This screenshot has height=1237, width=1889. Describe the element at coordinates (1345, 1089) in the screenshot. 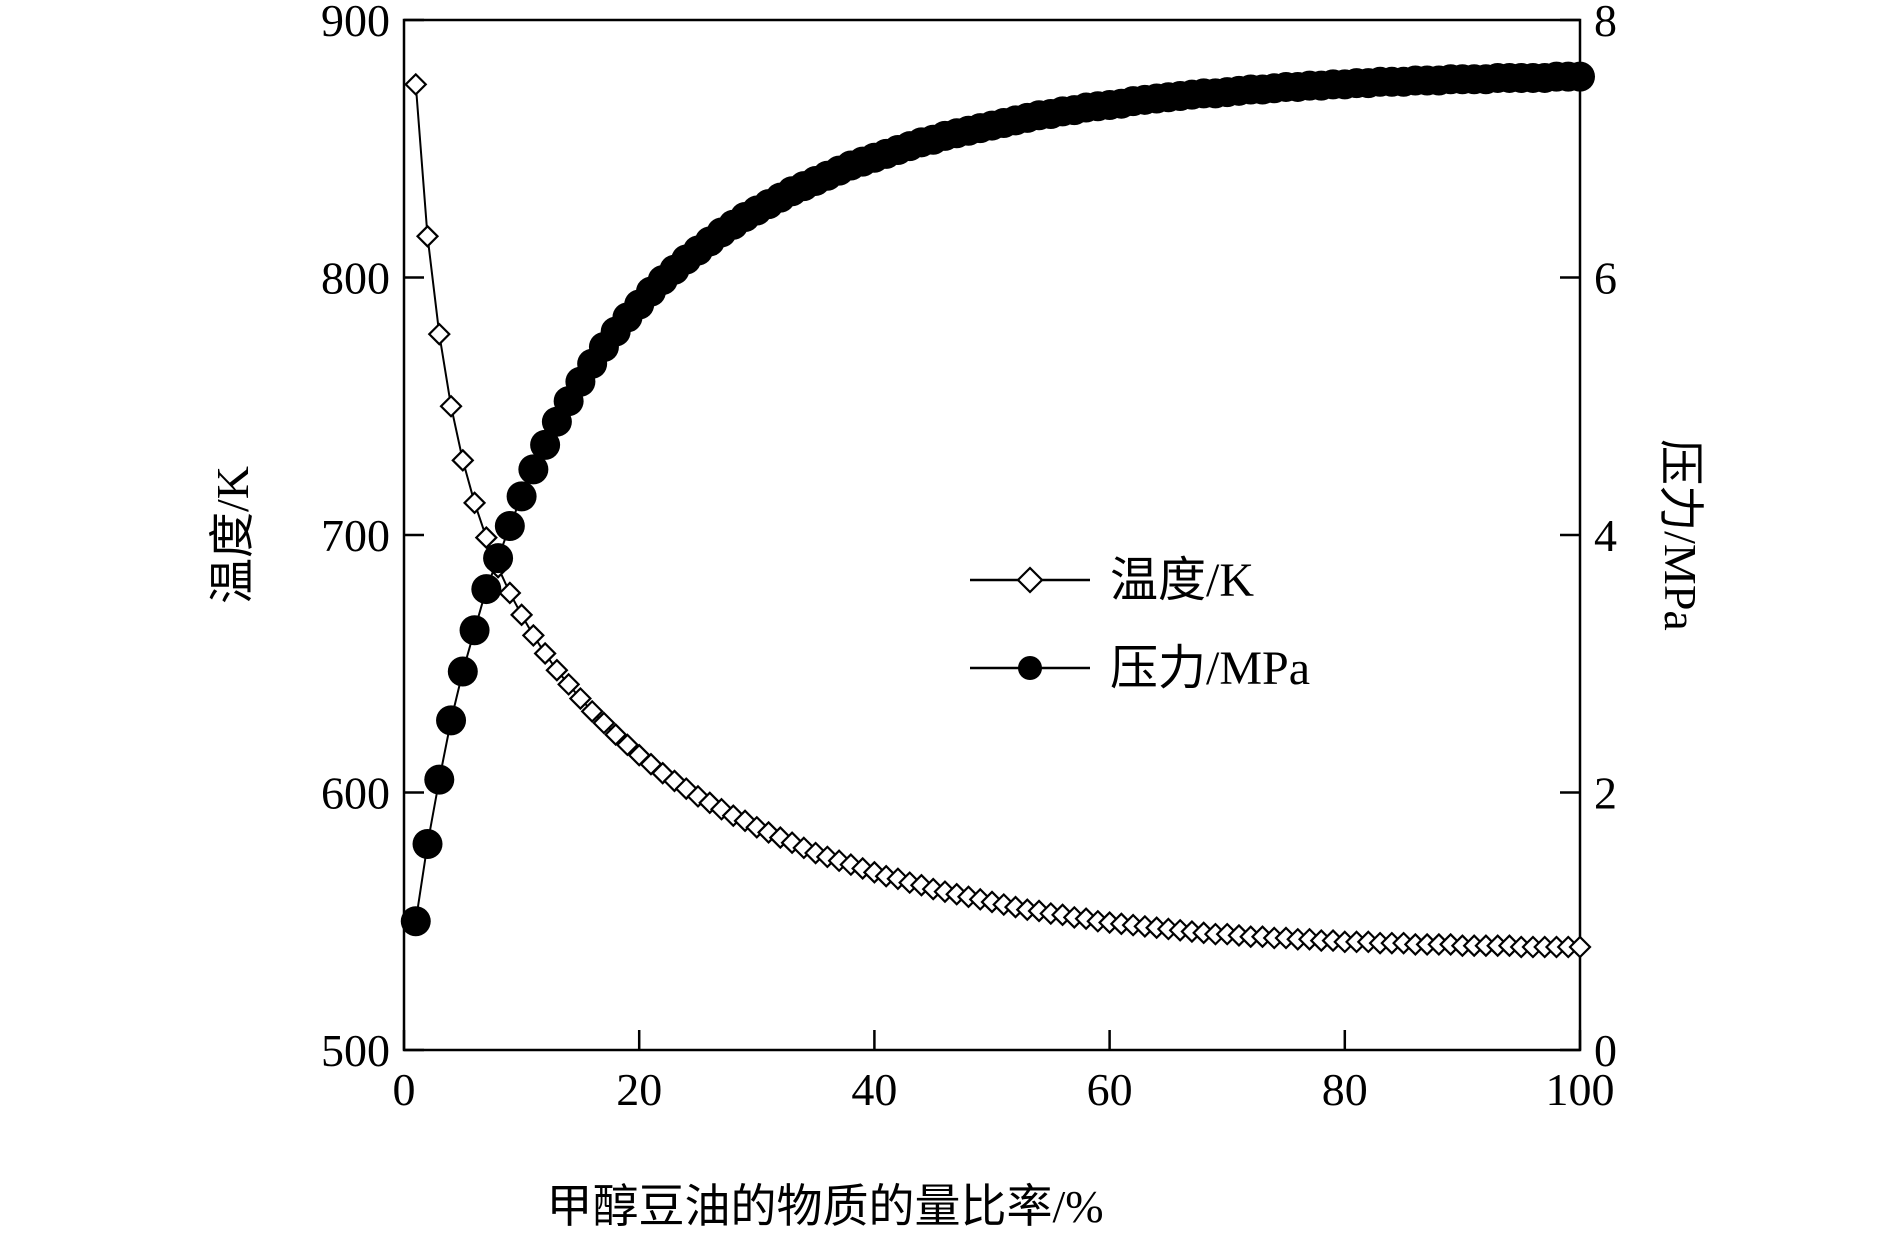

I see `x-tick-label: 80` at that location.